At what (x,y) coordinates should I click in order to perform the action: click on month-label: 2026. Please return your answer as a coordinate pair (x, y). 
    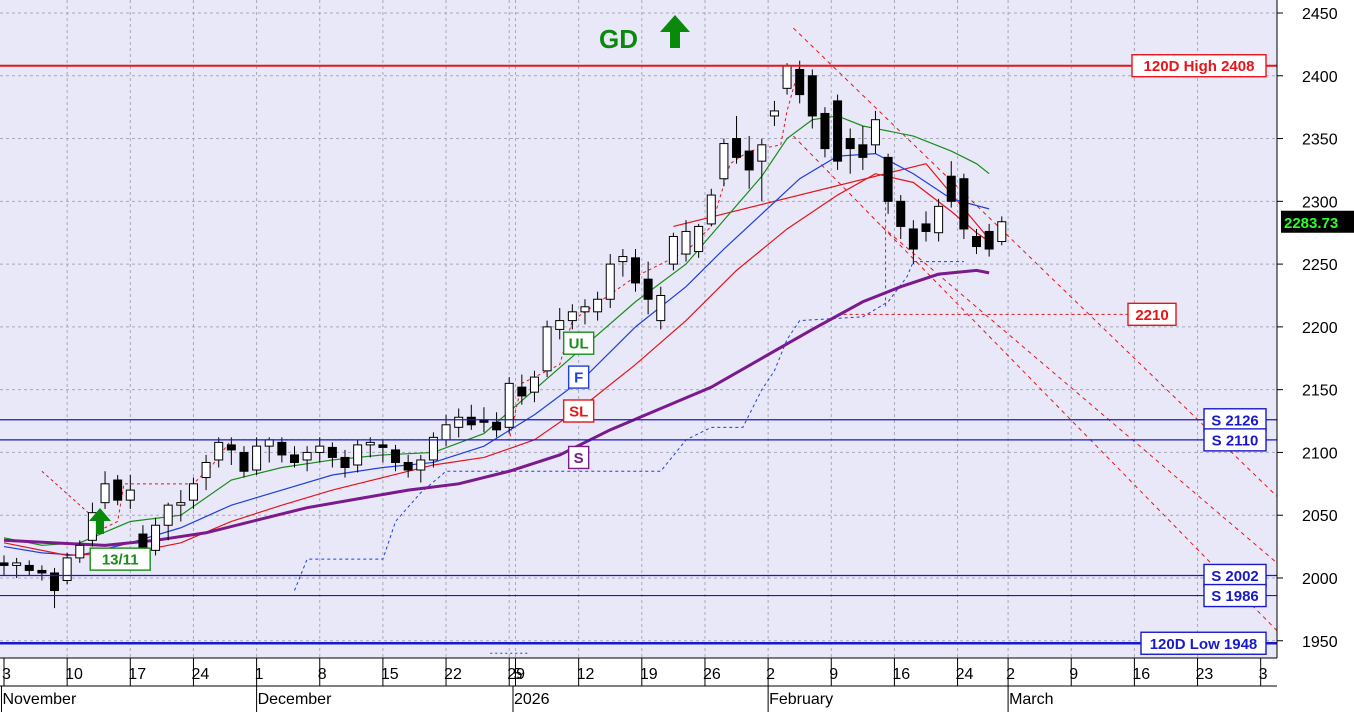
    Looking at the image, I should click on (532, 699).